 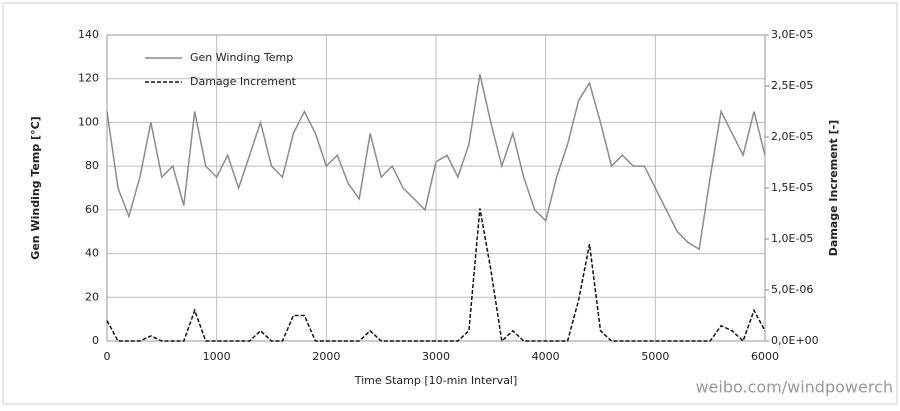 What do you see at coordinates (794, 387) in the screenshot?
I see `watermark: weibo.com/windpowerch` at bounding box center [794, 387].